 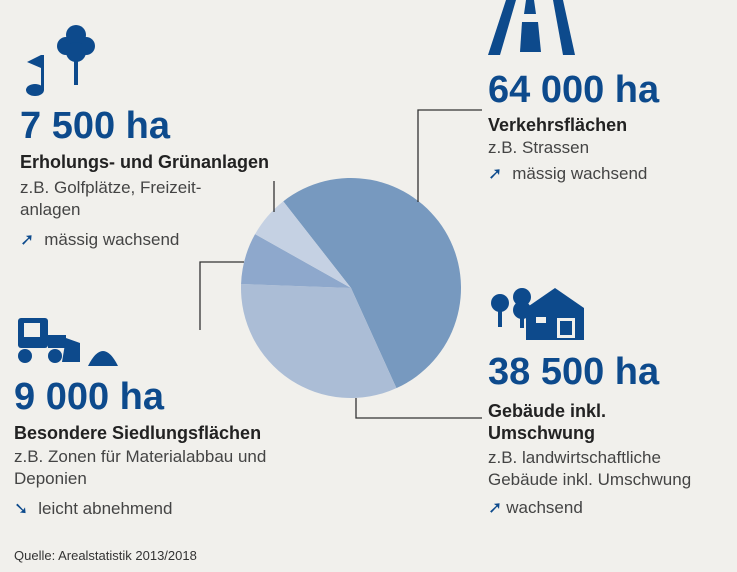 What do you see at coordinates (574, 90) in the screenshot?
I see `value-verkehr: 64 000 ha` at bounding box center [574, 90].